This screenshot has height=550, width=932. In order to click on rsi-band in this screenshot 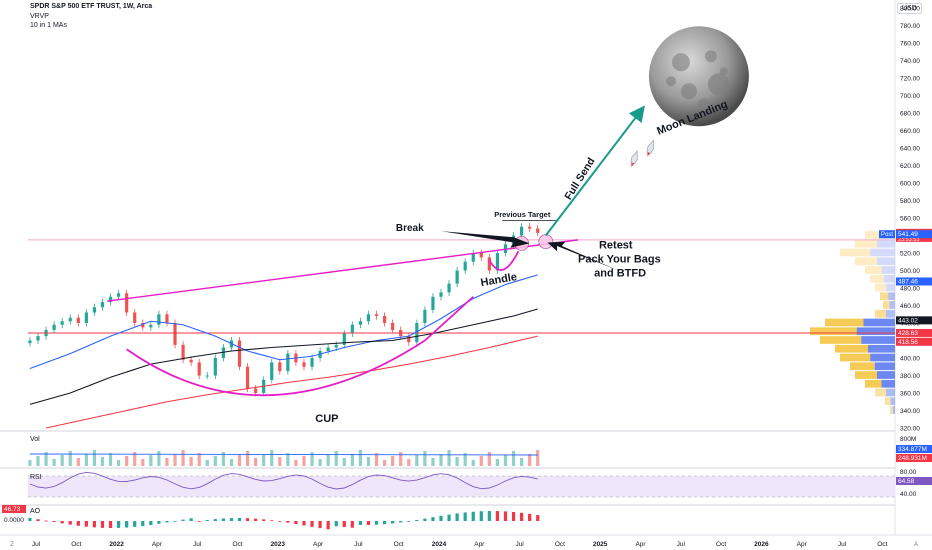, I will do `click(461, 486)`.